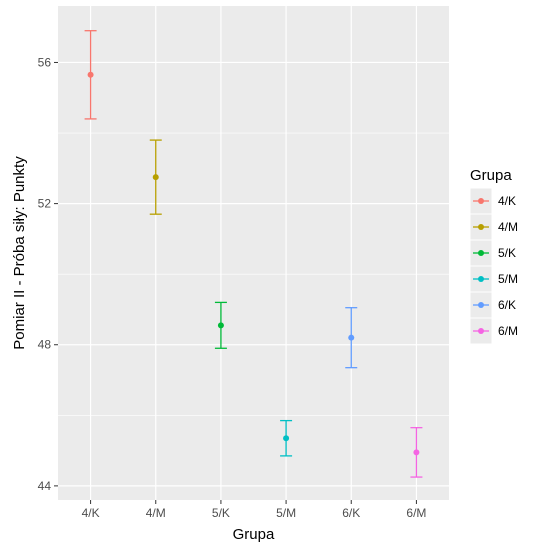 This screenshot has width=549, height=555. What do you see at coordinates (416, 513) in the screenshot?
I see `x-tick-label: 6/M` at bounding box center [416, 513].